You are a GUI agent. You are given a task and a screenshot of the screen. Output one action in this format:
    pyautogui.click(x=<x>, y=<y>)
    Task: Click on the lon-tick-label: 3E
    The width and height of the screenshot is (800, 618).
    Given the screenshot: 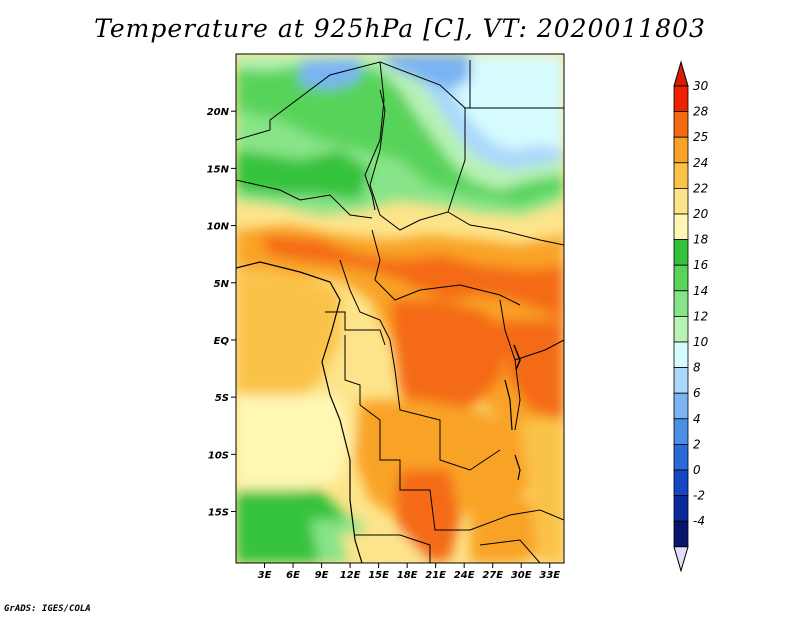 What is the action you would take?
    pyautogui.click(x=265, y=575)
    